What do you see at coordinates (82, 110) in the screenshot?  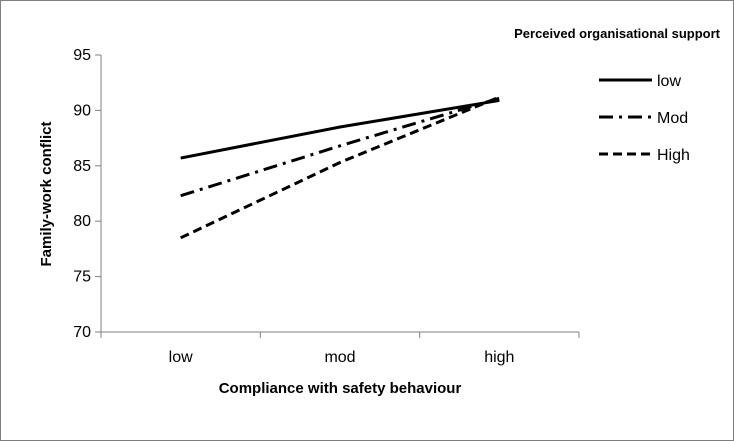 I see `y-tick-label: 90` at bounding box center [82, 110].